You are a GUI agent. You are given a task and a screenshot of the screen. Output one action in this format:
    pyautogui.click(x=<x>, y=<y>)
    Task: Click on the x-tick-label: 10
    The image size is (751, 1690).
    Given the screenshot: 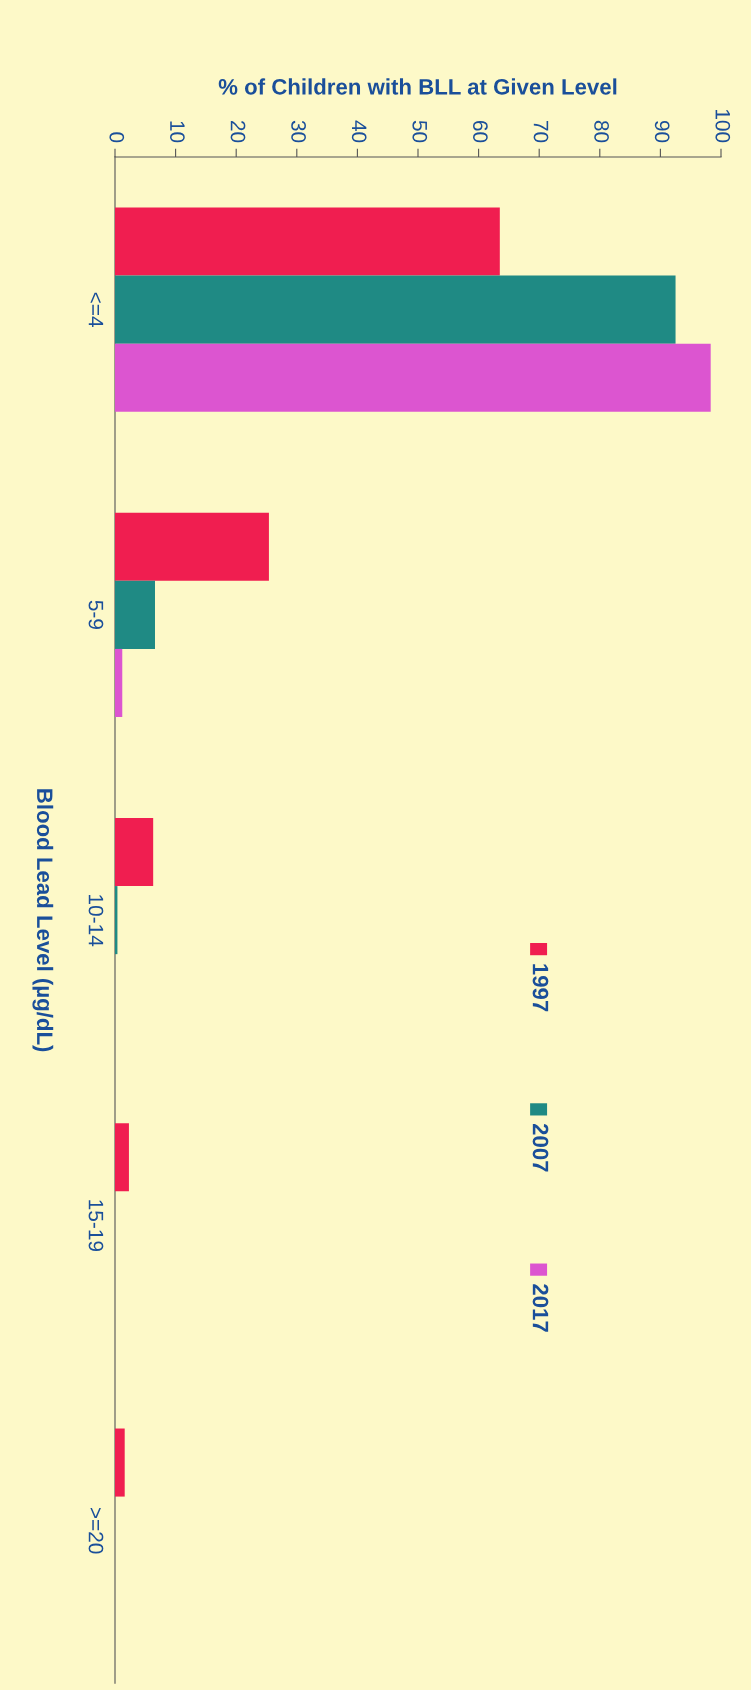 What is the action you would take?
    pyautogui.click(x=177, y=132)
    